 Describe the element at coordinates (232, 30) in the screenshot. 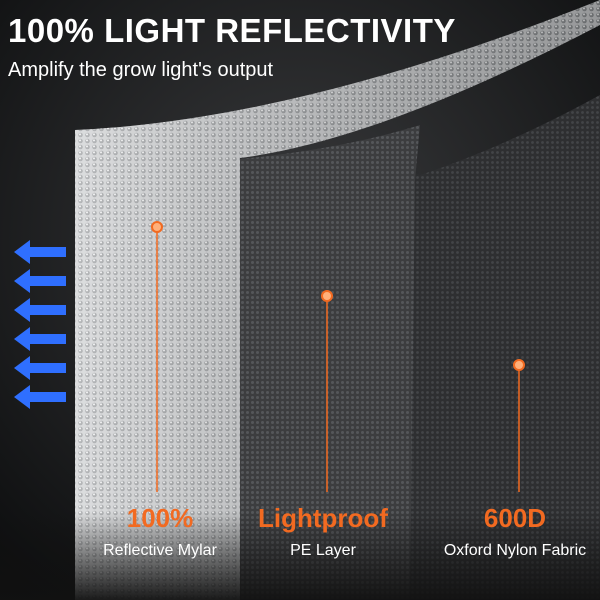

I see `title: 100% LIGHT REFLECTIVITY` at that location.